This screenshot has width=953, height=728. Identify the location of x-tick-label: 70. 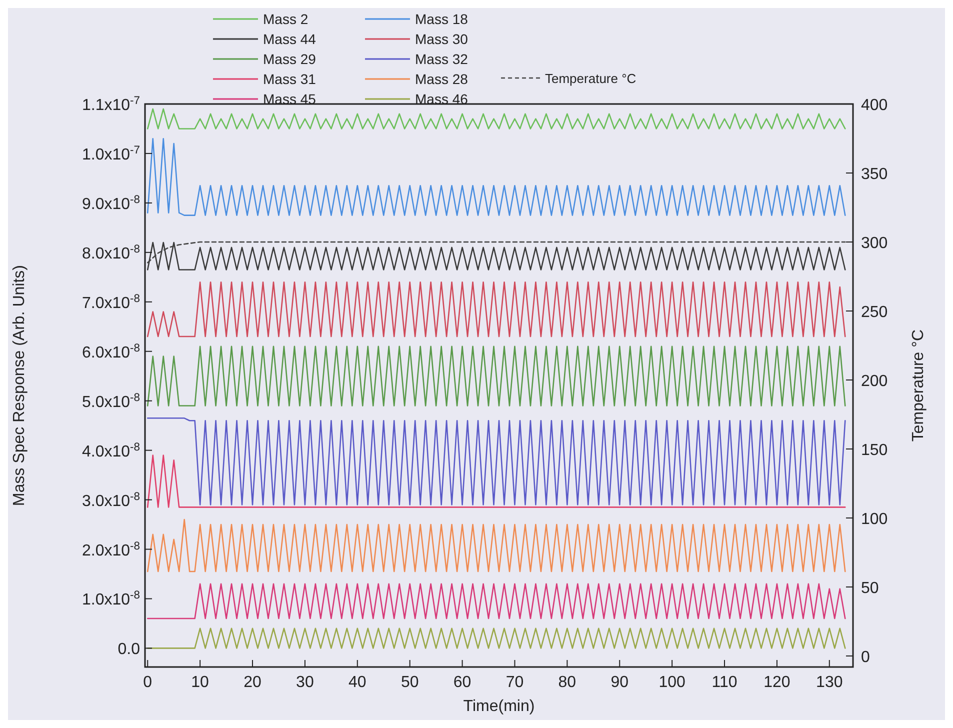
(515, 682).